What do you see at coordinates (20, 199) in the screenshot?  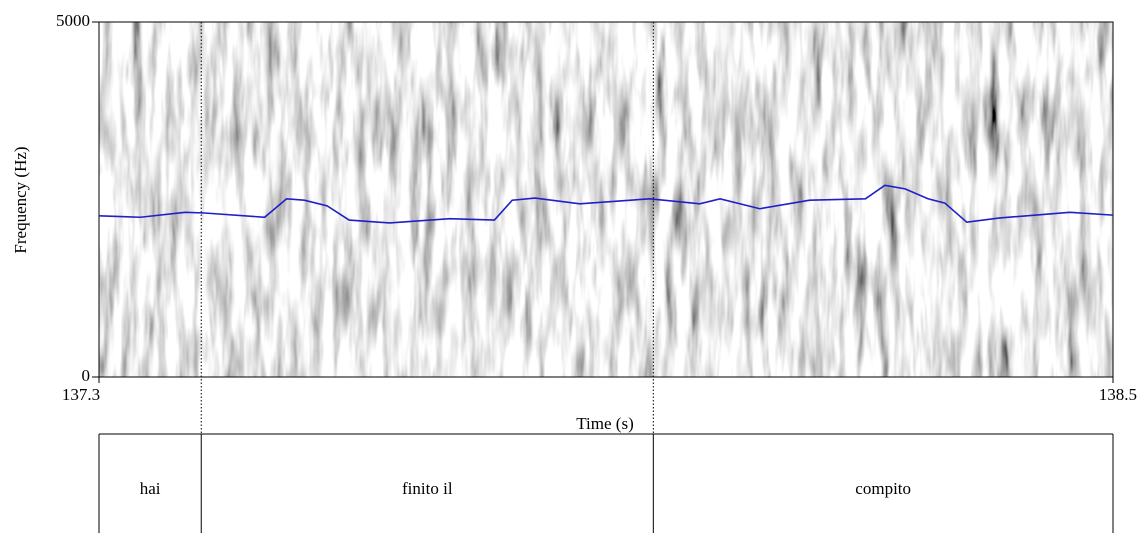 I see `y-axis-label: Frequency (Hz)` at bounding box center [20, 199].